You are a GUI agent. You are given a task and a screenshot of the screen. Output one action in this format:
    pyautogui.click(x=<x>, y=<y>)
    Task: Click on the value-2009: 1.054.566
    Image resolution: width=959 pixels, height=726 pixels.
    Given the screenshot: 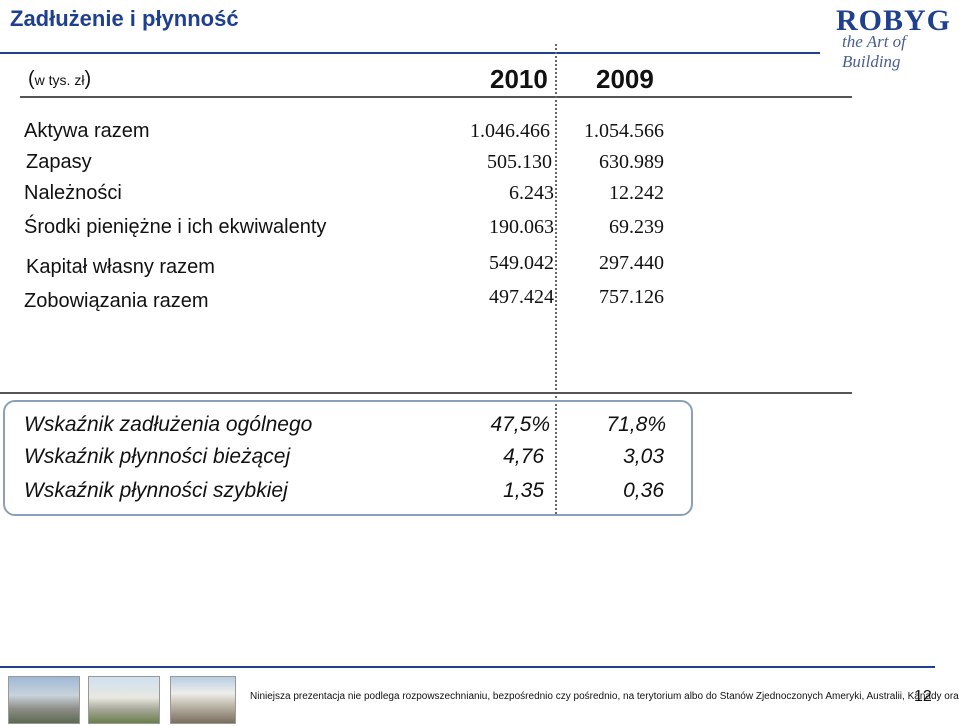 What is the action you would take?
    pyautogui.click(x=624, y=131)
    